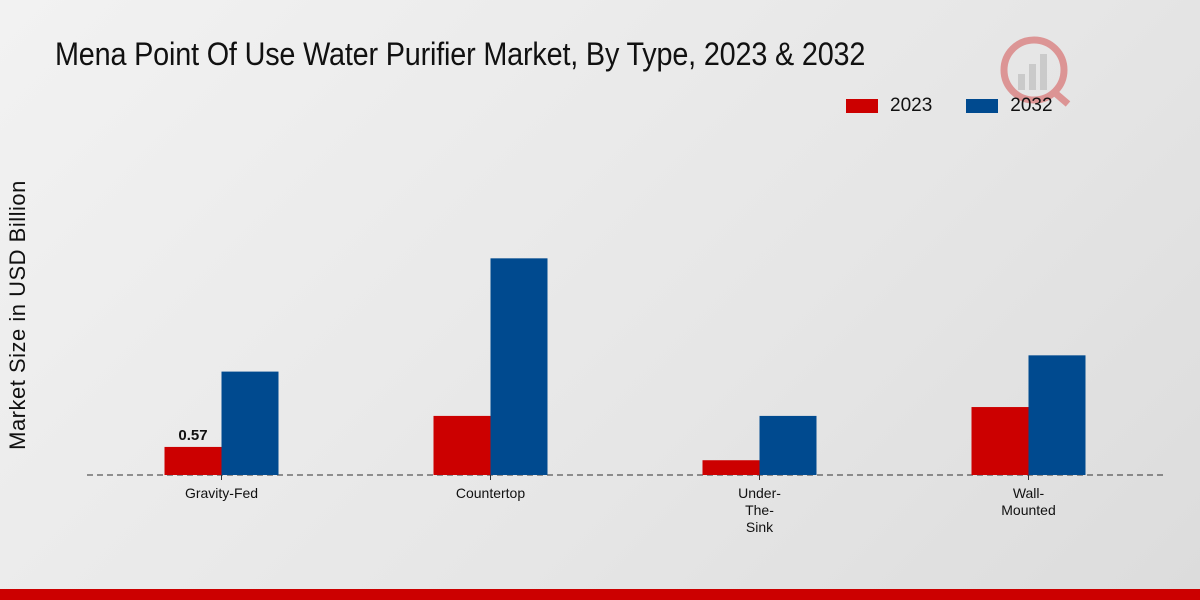  What do you see at coordinates (250, 423) in the screenshot?
I see `bar-2032-gravity-fed` at bounding box center [250, 423].